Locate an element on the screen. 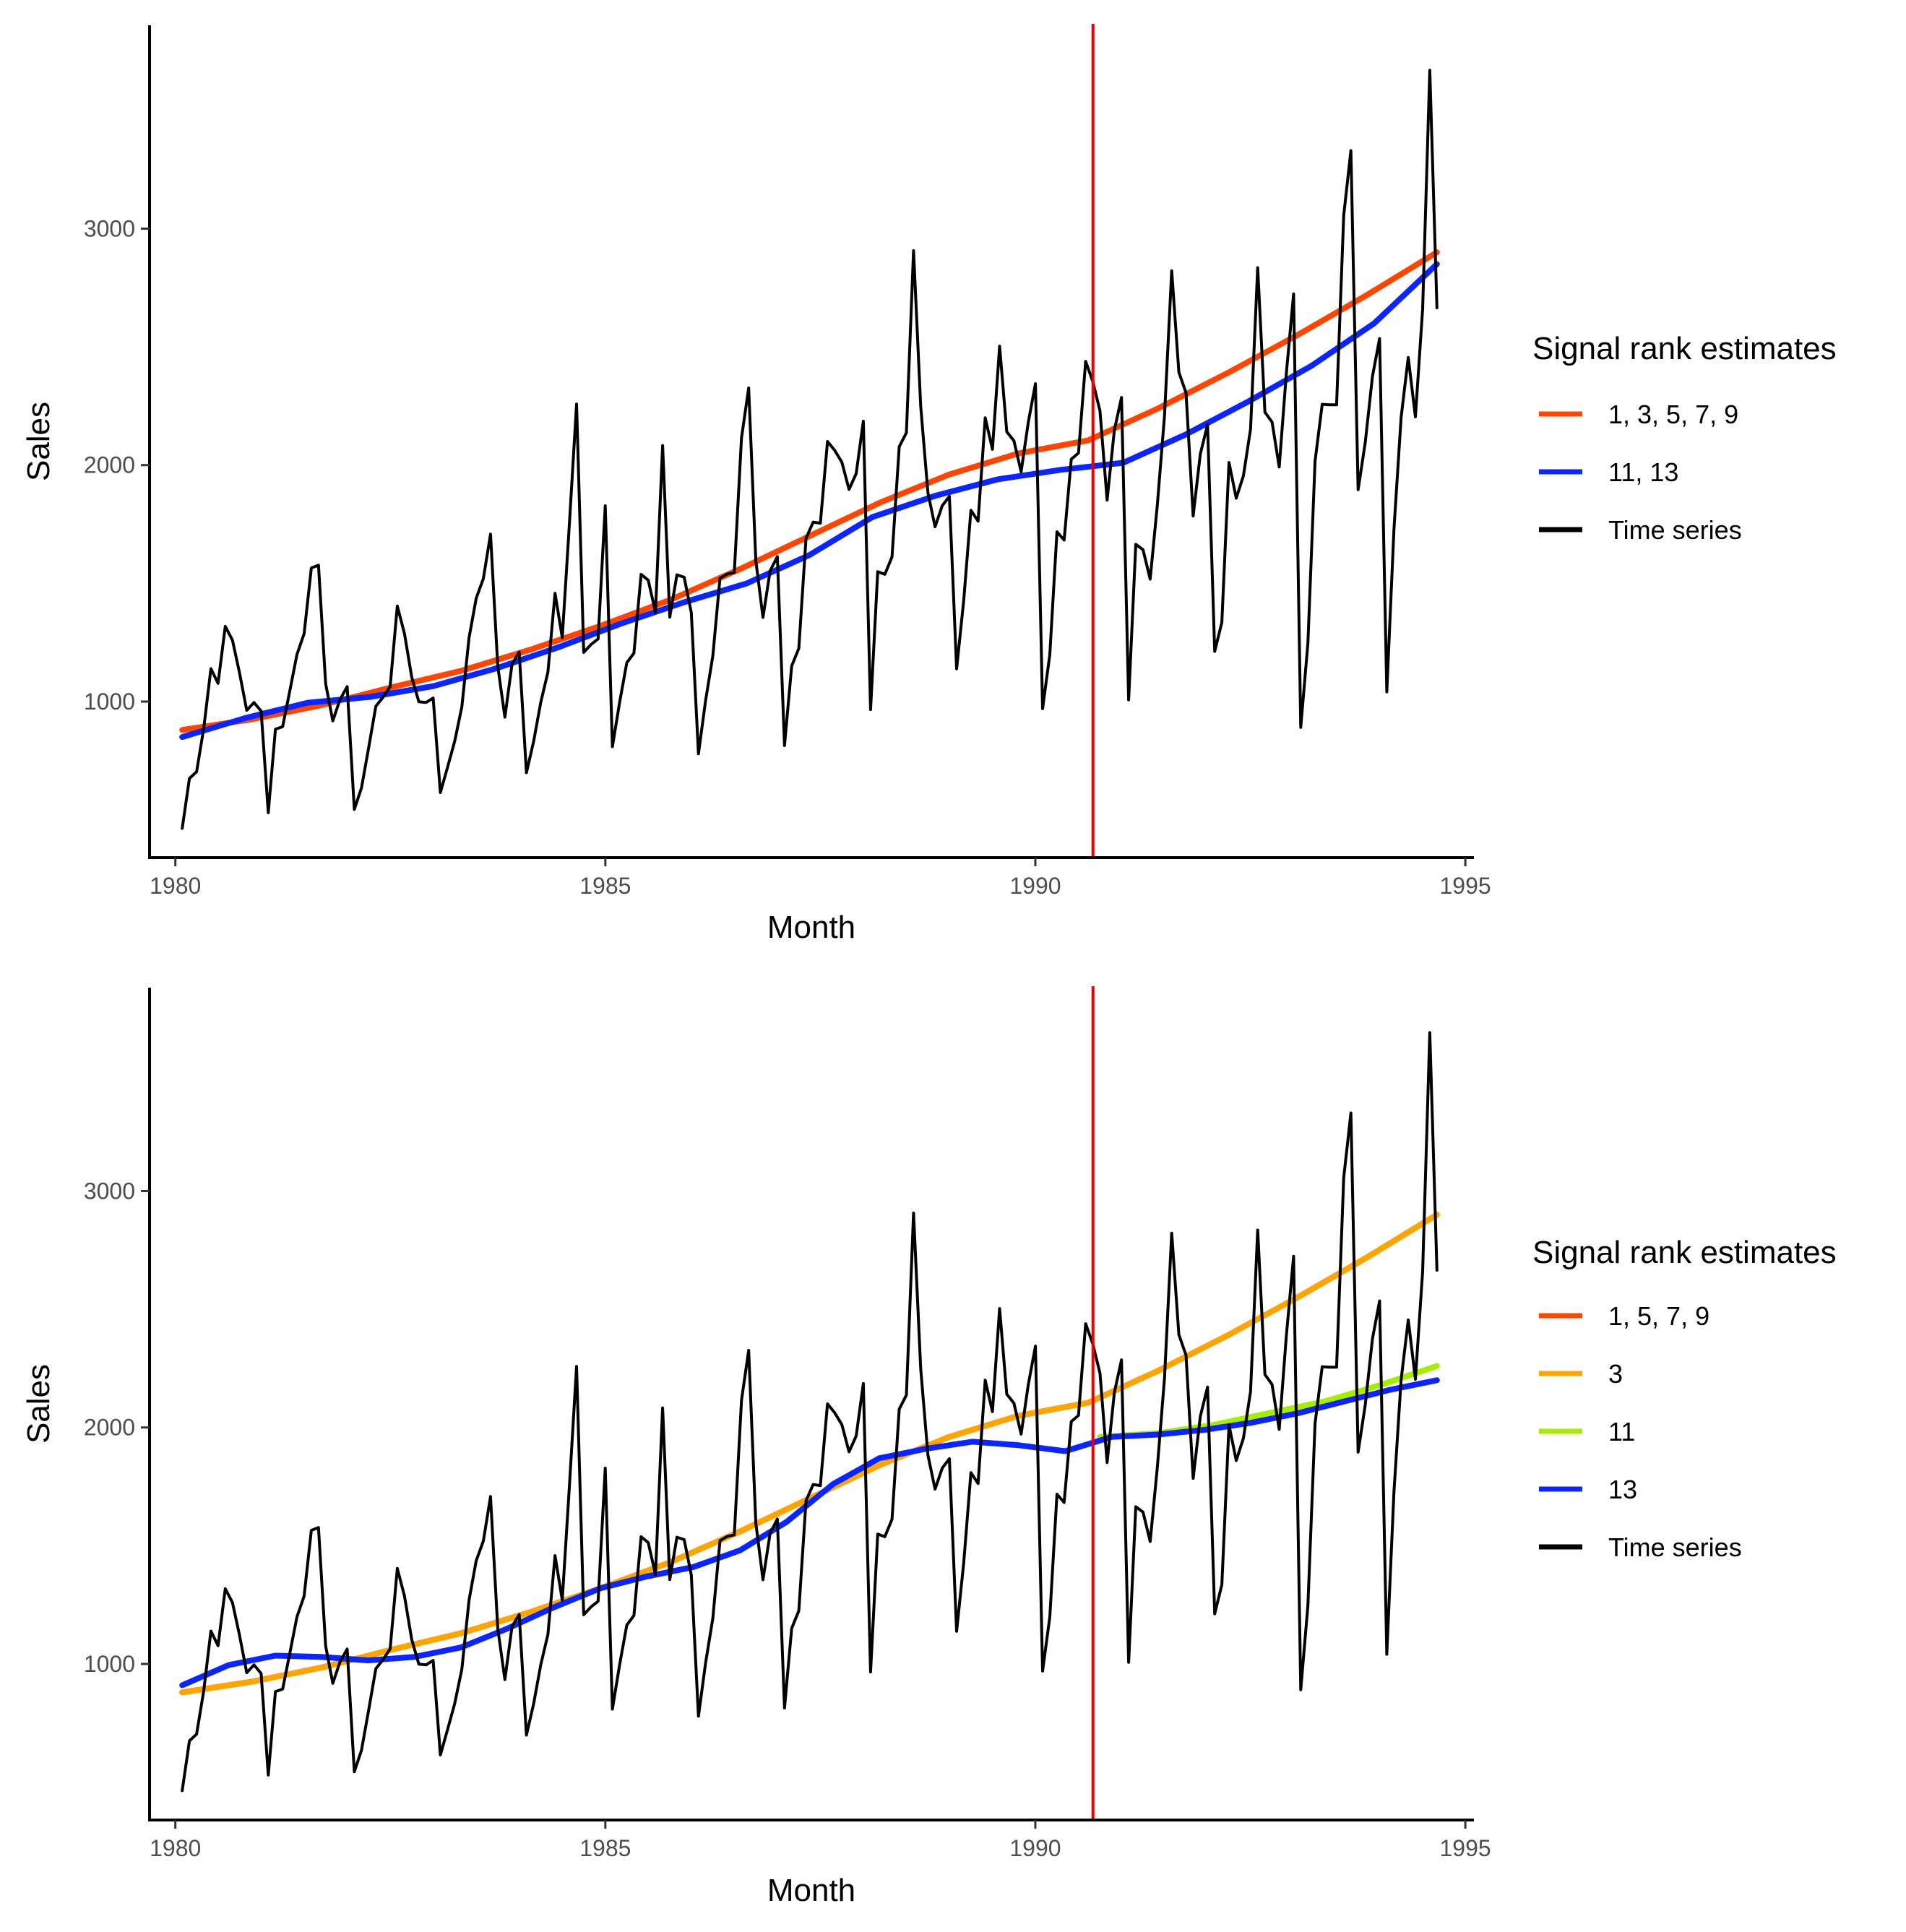 The height and width of the screenshot is (1932, 1906). top-panel-y-ticks: 1000 2000 3000 is located at coordinates (117, 465).